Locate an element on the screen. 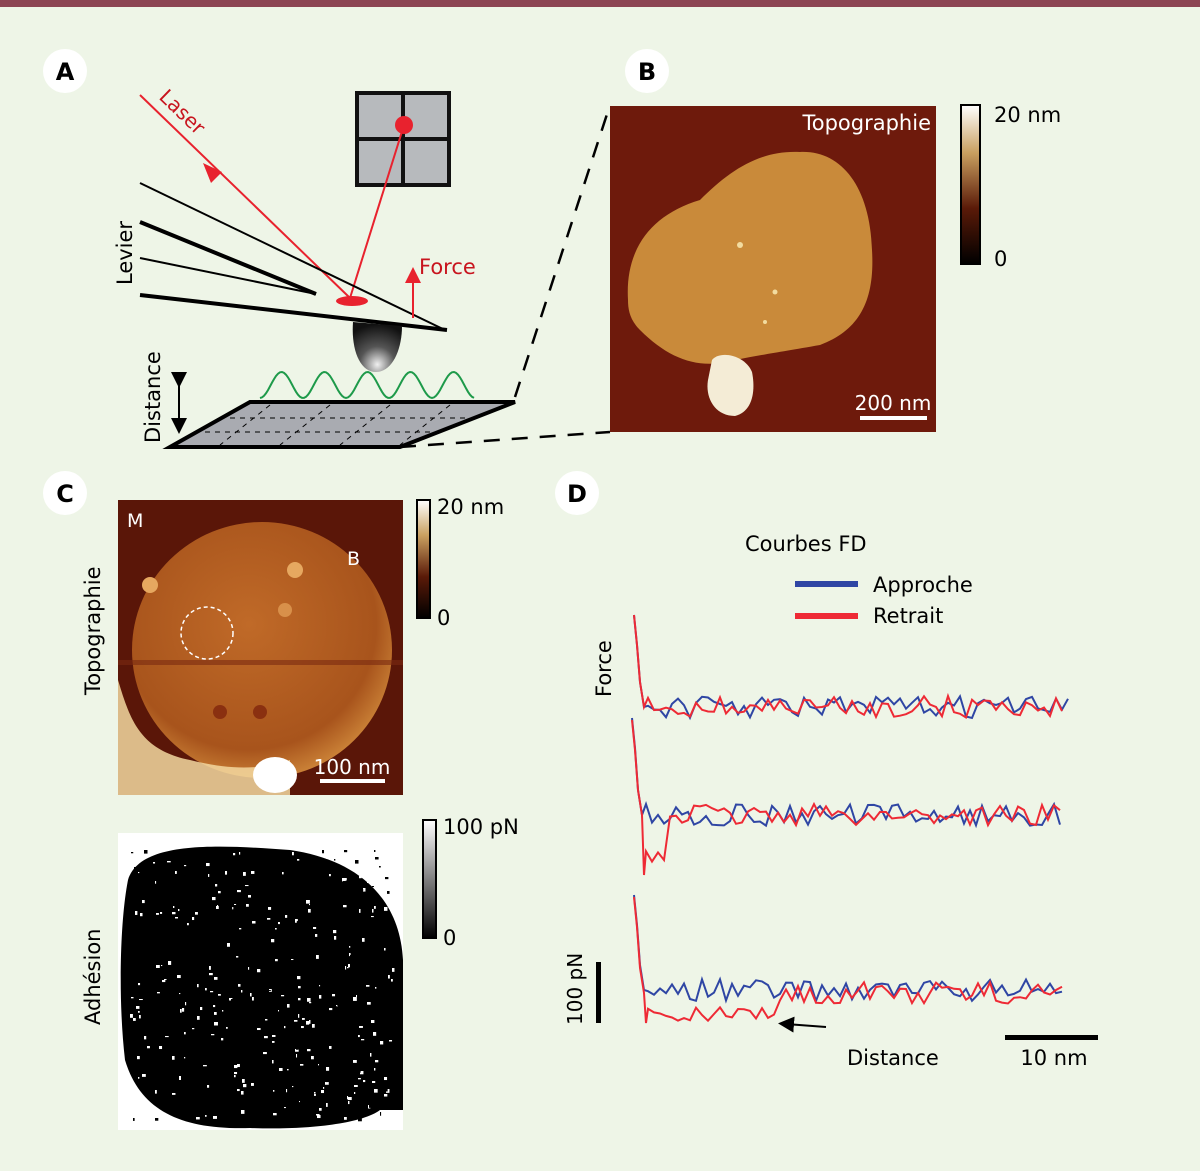  badge-b: B is located at coordinates (647, 71).